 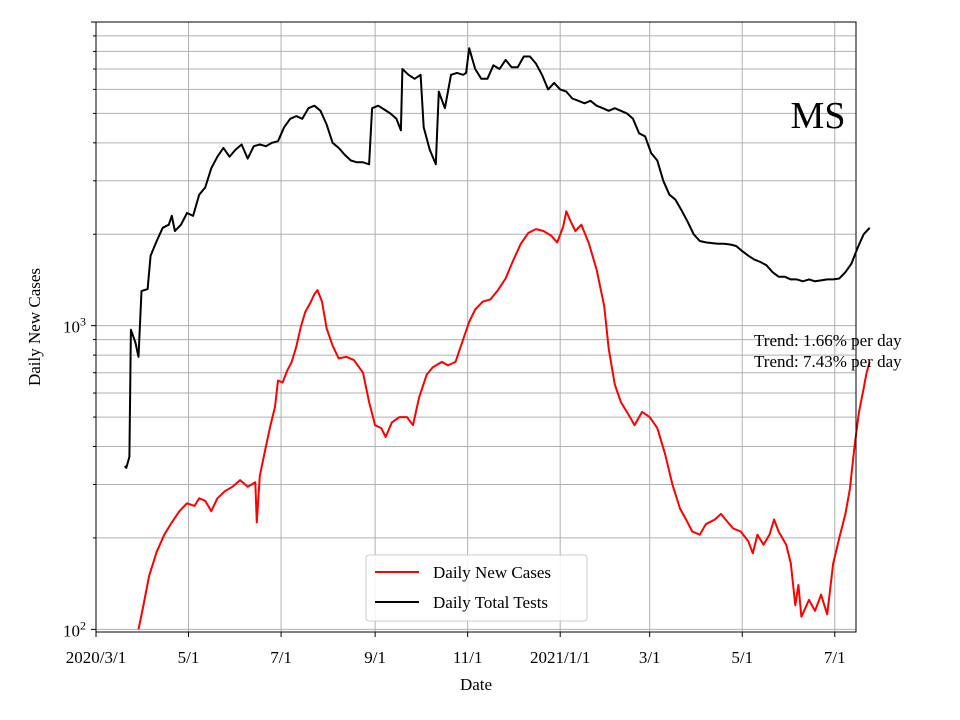 What do you see at coordinates (96, 657) in the screenshot?
I see `x-tick-label: 2020/3/1` at bounding box center [96, 657].